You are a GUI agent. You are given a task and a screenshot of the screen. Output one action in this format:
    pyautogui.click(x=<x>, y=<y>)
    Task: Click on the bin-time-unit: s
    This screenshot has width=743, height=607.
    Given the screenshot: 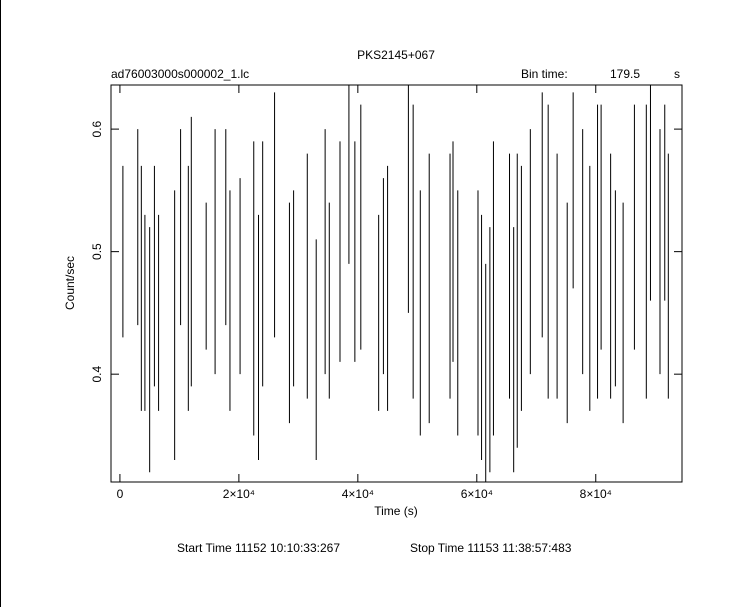 What is the action you would take?
    pyautogui.click(x=677, y=74)
    